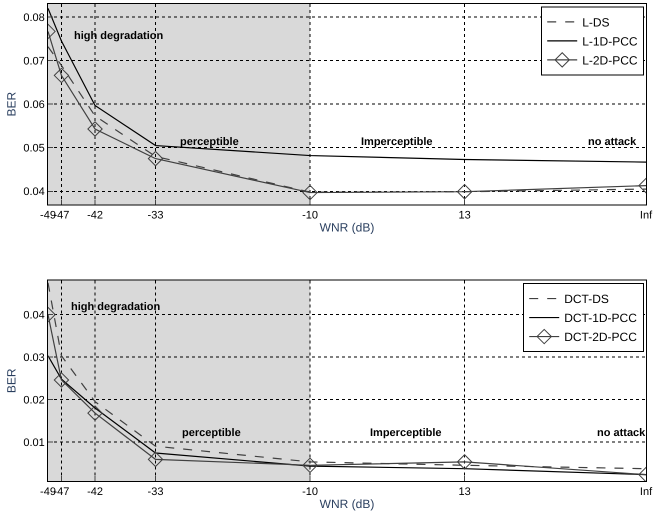 This screenshot has width=668, height=517. What do you see at coordinates (34, 105) in the screenshot?
I see `y-tick-label: 0.06` at bounding box center [34, 105].